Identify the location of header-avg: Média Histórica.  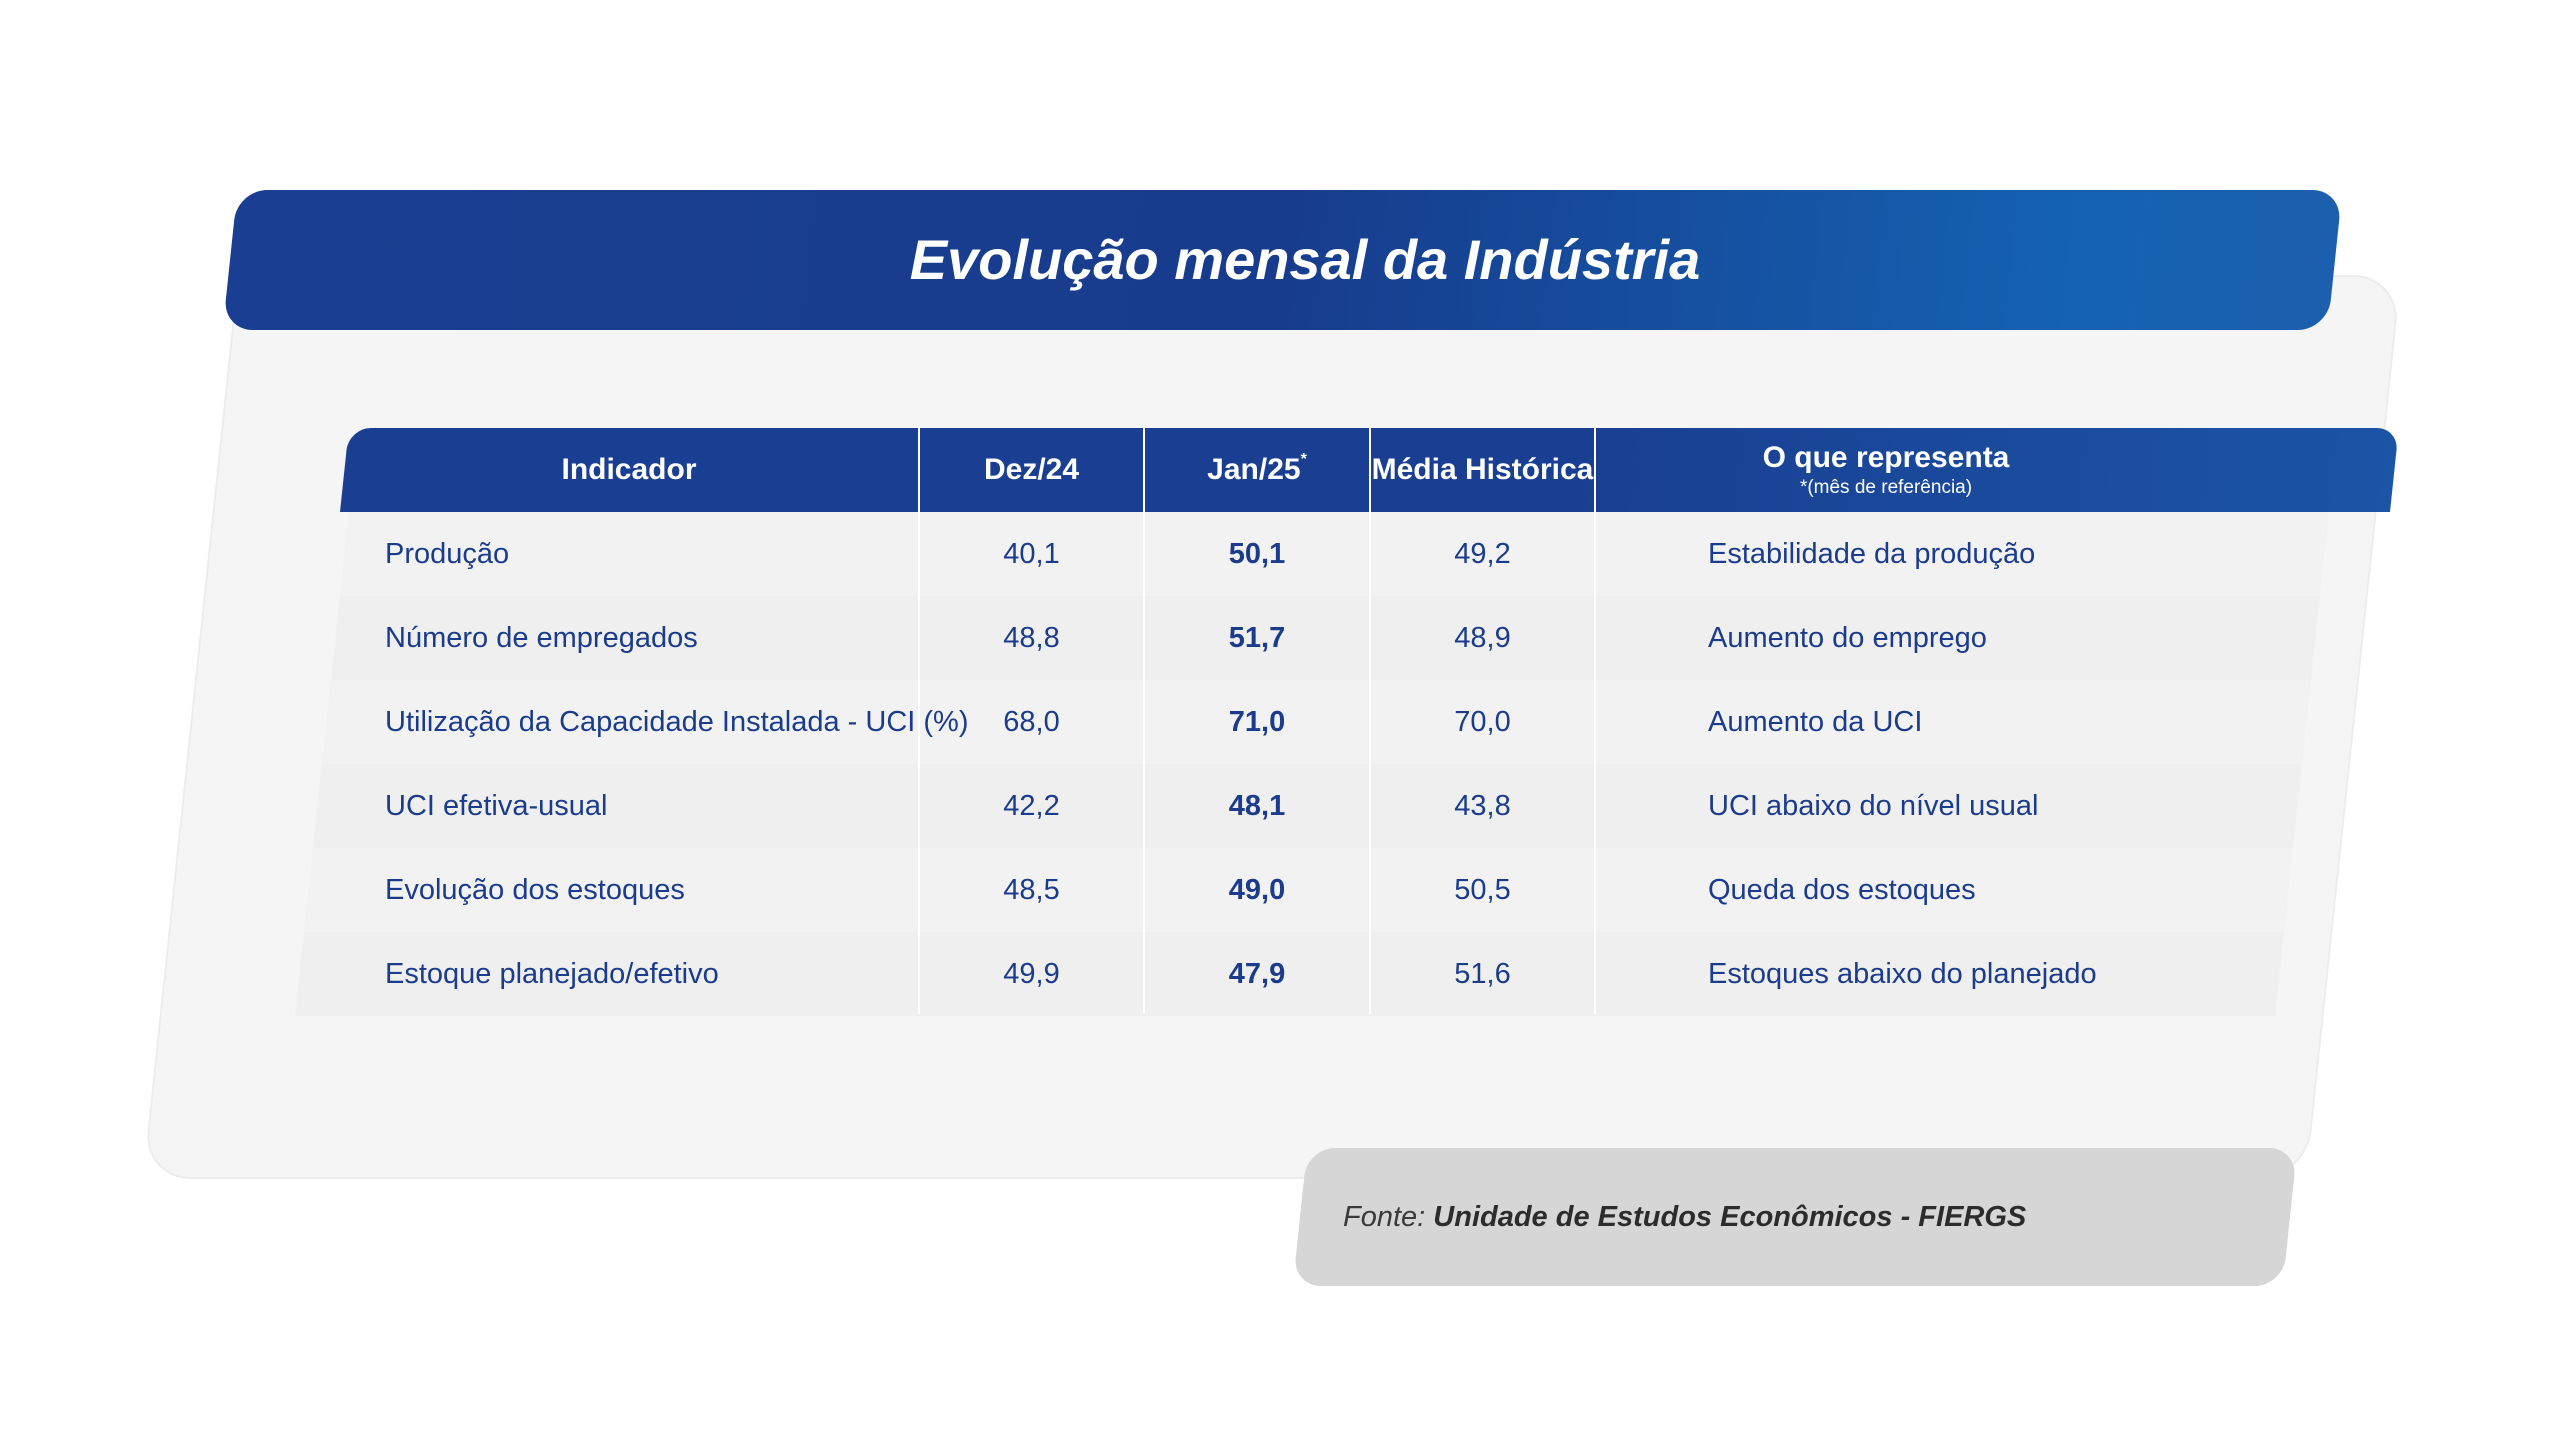
(1482, 469).